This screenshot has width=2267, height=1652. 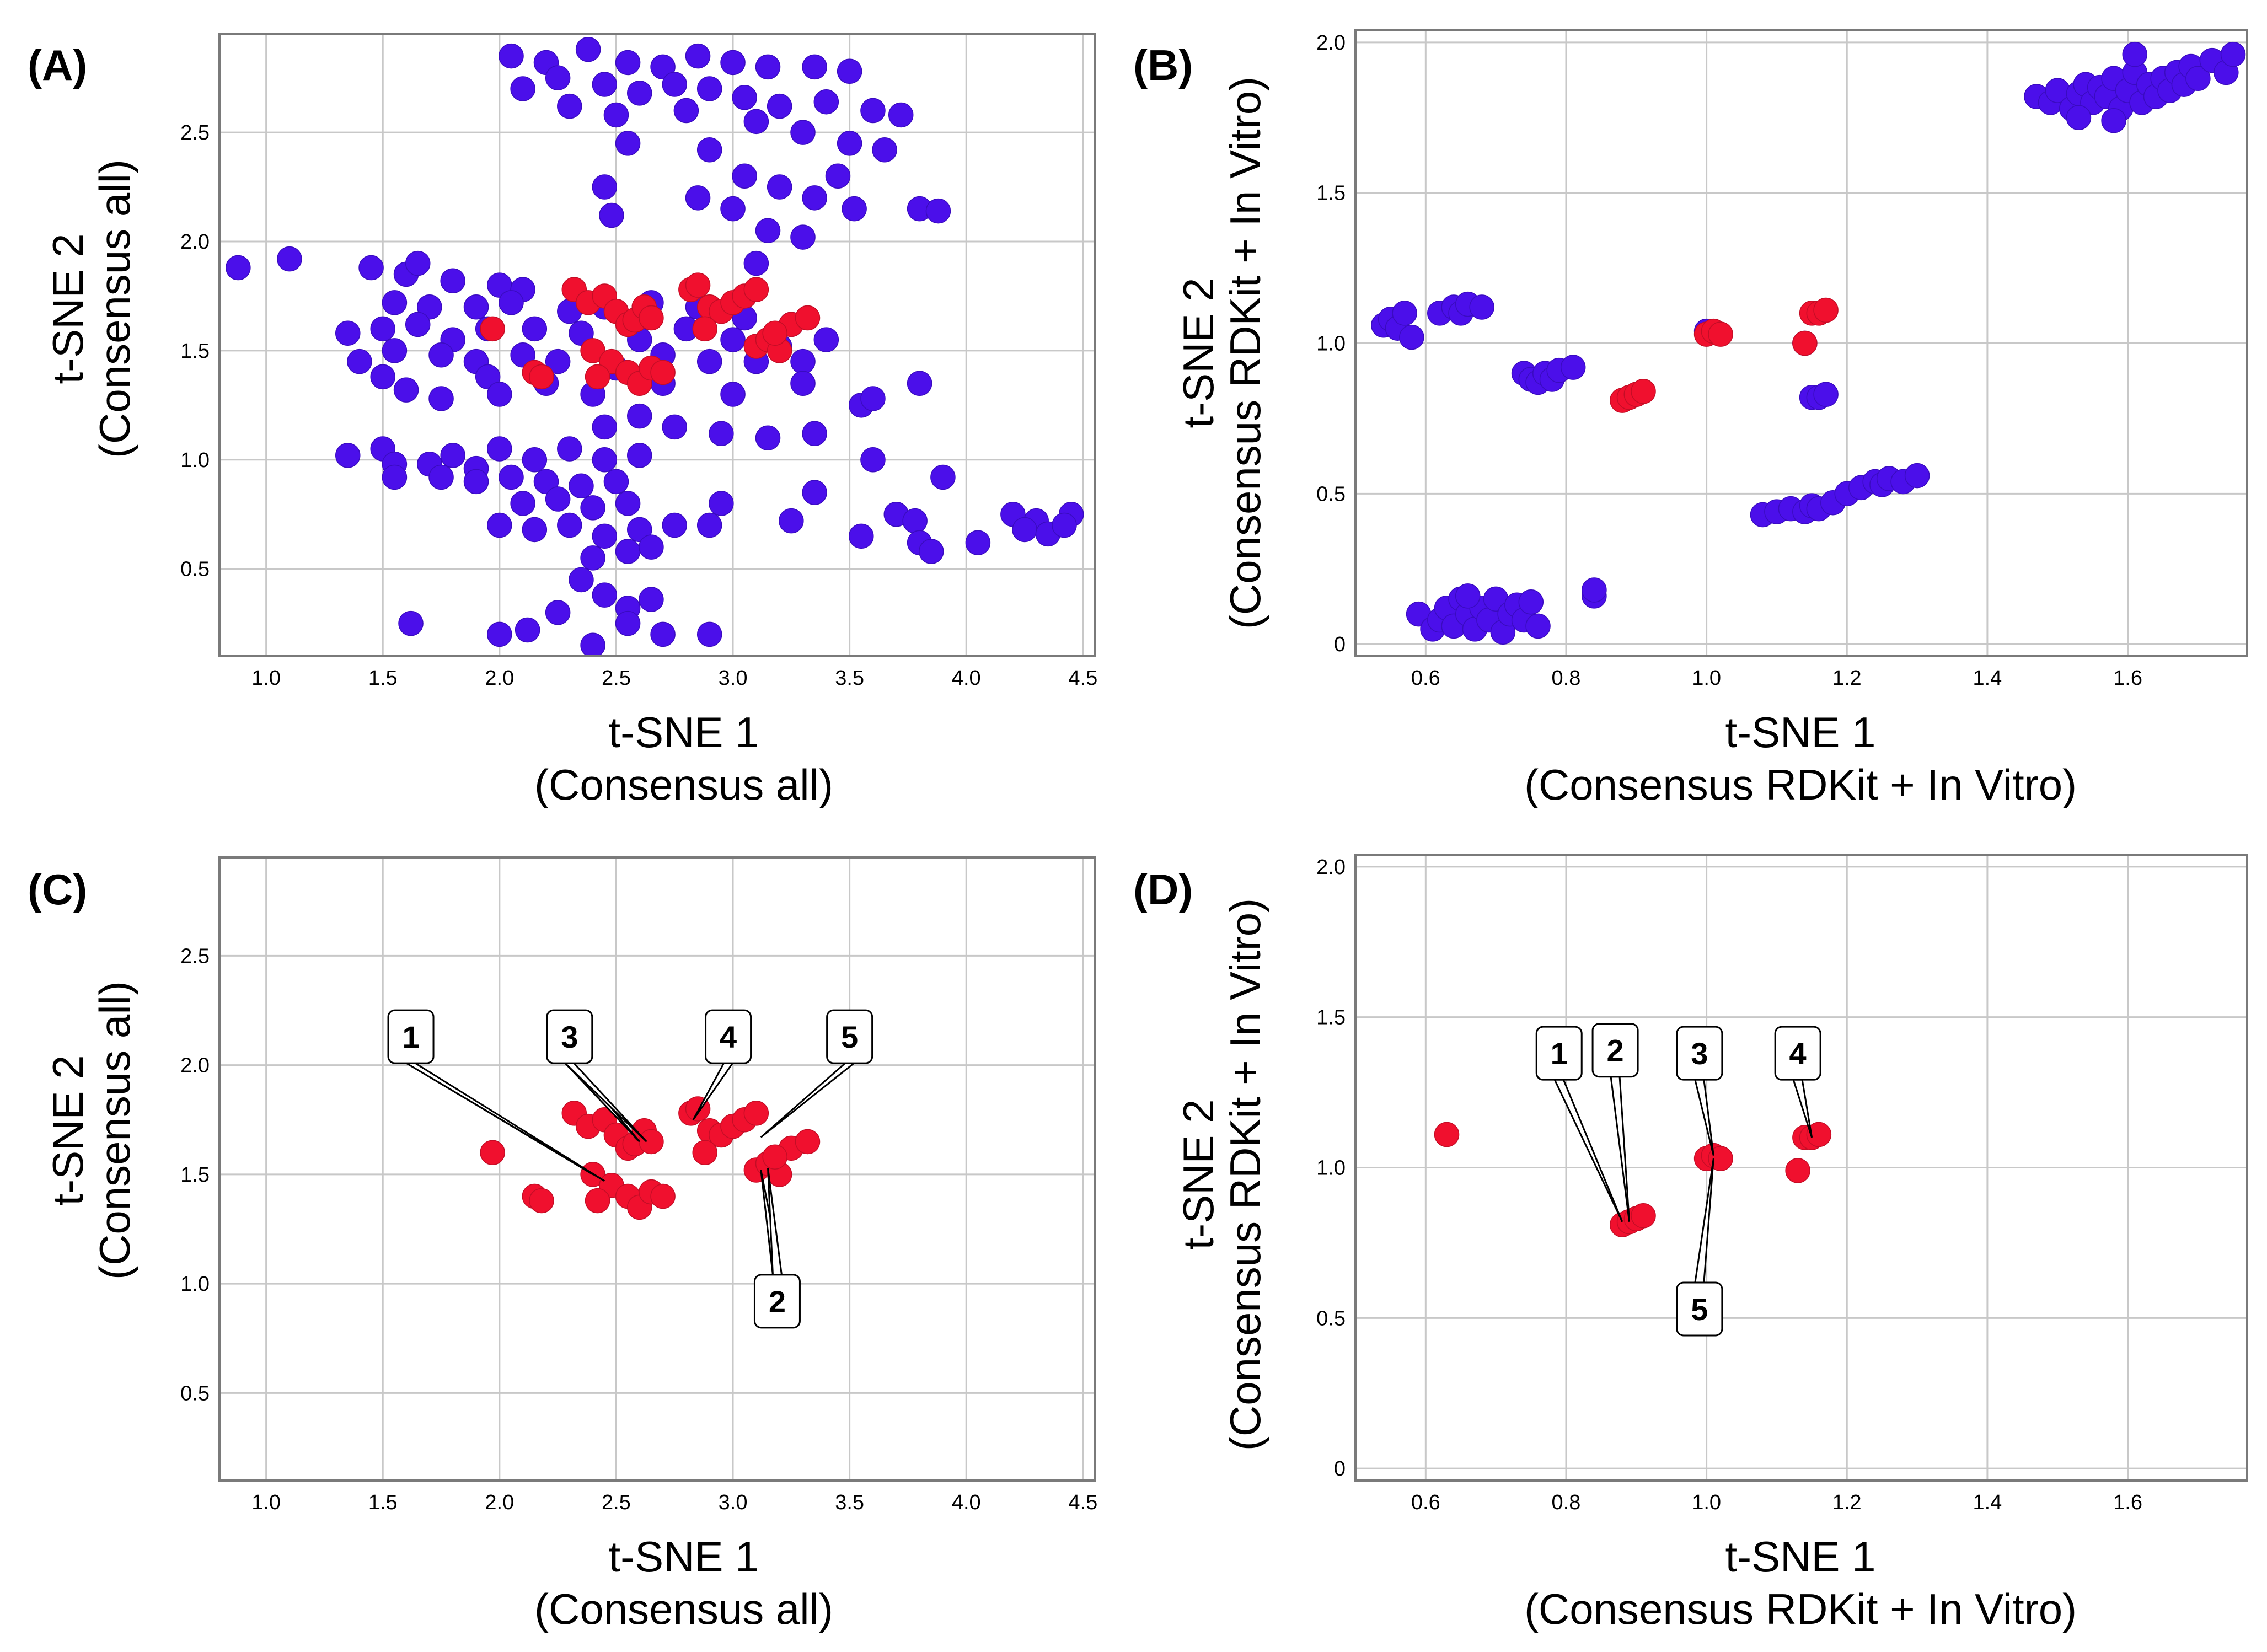 What do you see at coordinates (411, 1037) in the screenshot?
I see `callout-label: 1` at bounding box center [411, 1037].